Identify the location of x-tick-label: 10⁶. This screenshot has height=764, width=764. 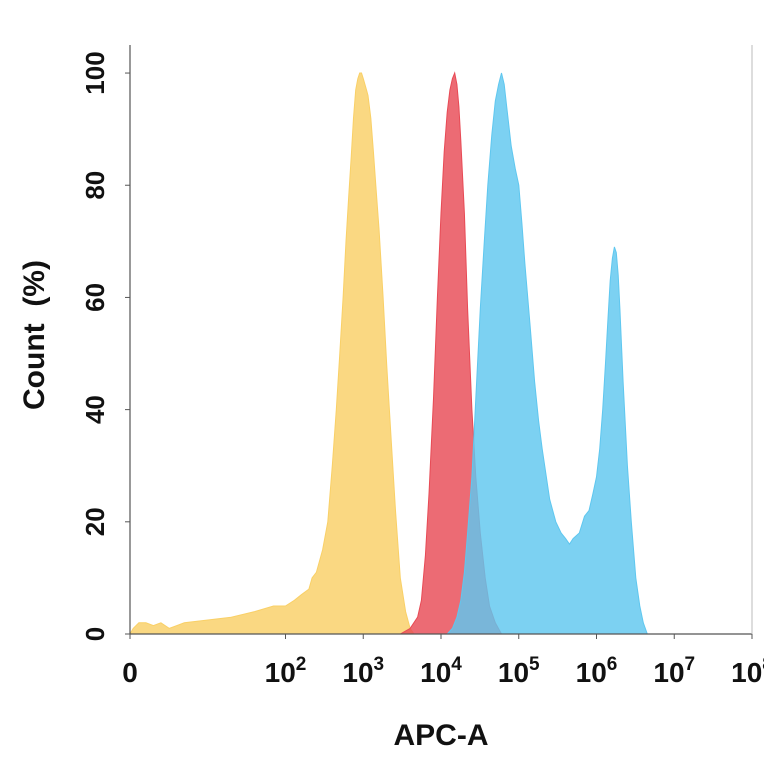
(597, 671).